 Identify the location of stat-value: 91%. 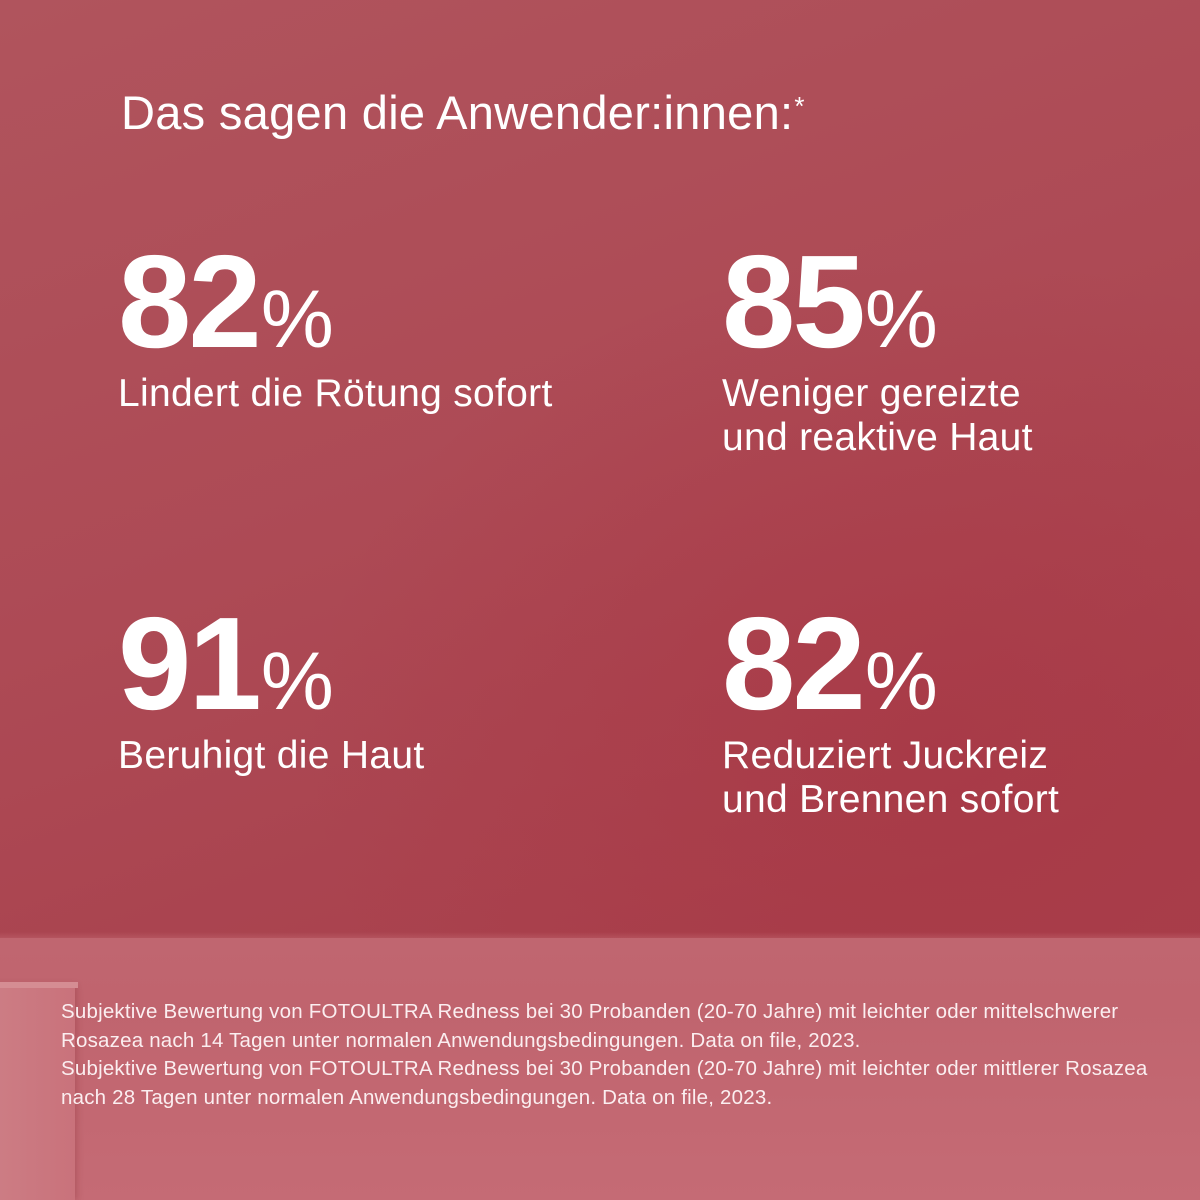
(271, 664).